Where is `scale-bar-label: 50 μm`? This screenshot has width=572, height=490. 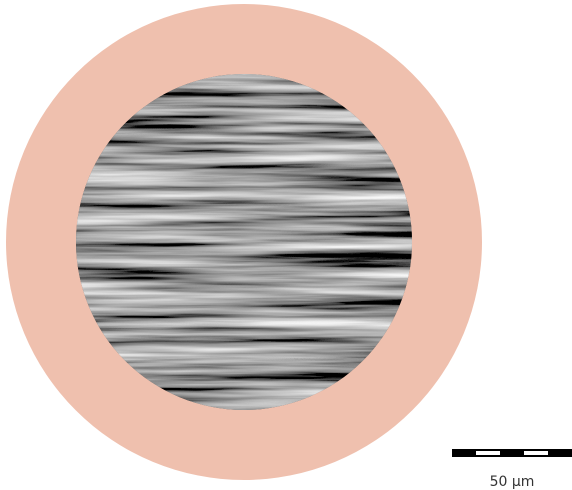
scale-bar-label: 50 μm is located at coordinates (512, 482).